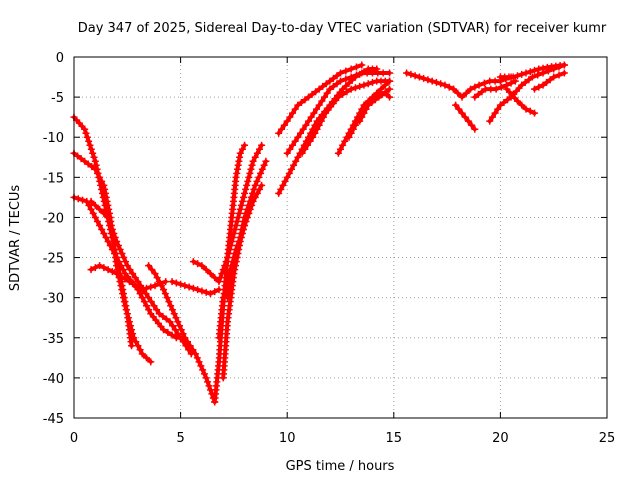 The height and width of the screenshot is (480, 640). What do you see at coordinates (53, 379) in the screenshot?
I see `y-tick-label: -40` at bounding box center [53, 379].